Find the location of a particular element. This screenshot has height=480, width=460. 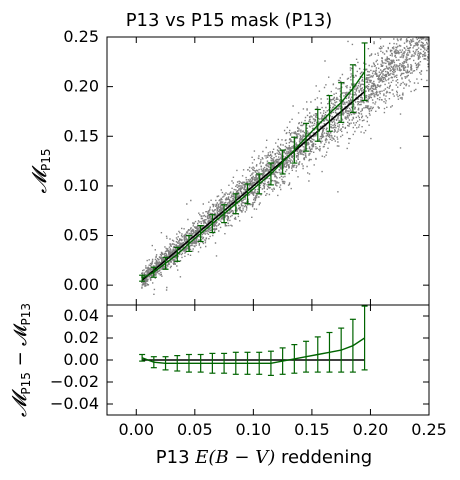

top-ytick-label: 0.15 is located at coordinates (81, 135).